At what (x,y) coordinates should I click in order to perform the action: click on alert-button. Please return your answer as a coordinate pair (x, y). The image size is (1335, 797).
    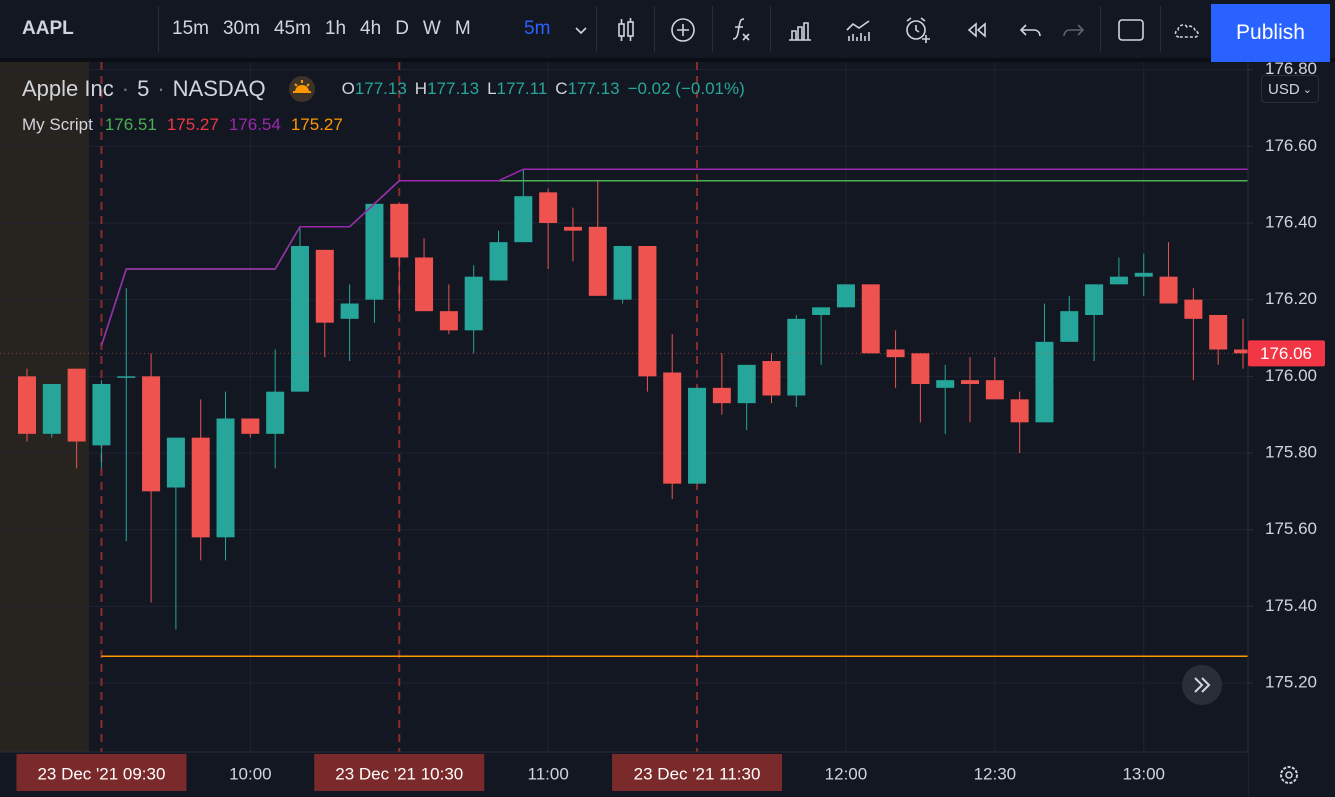
    Looking at the image, I should click on (917, 30).